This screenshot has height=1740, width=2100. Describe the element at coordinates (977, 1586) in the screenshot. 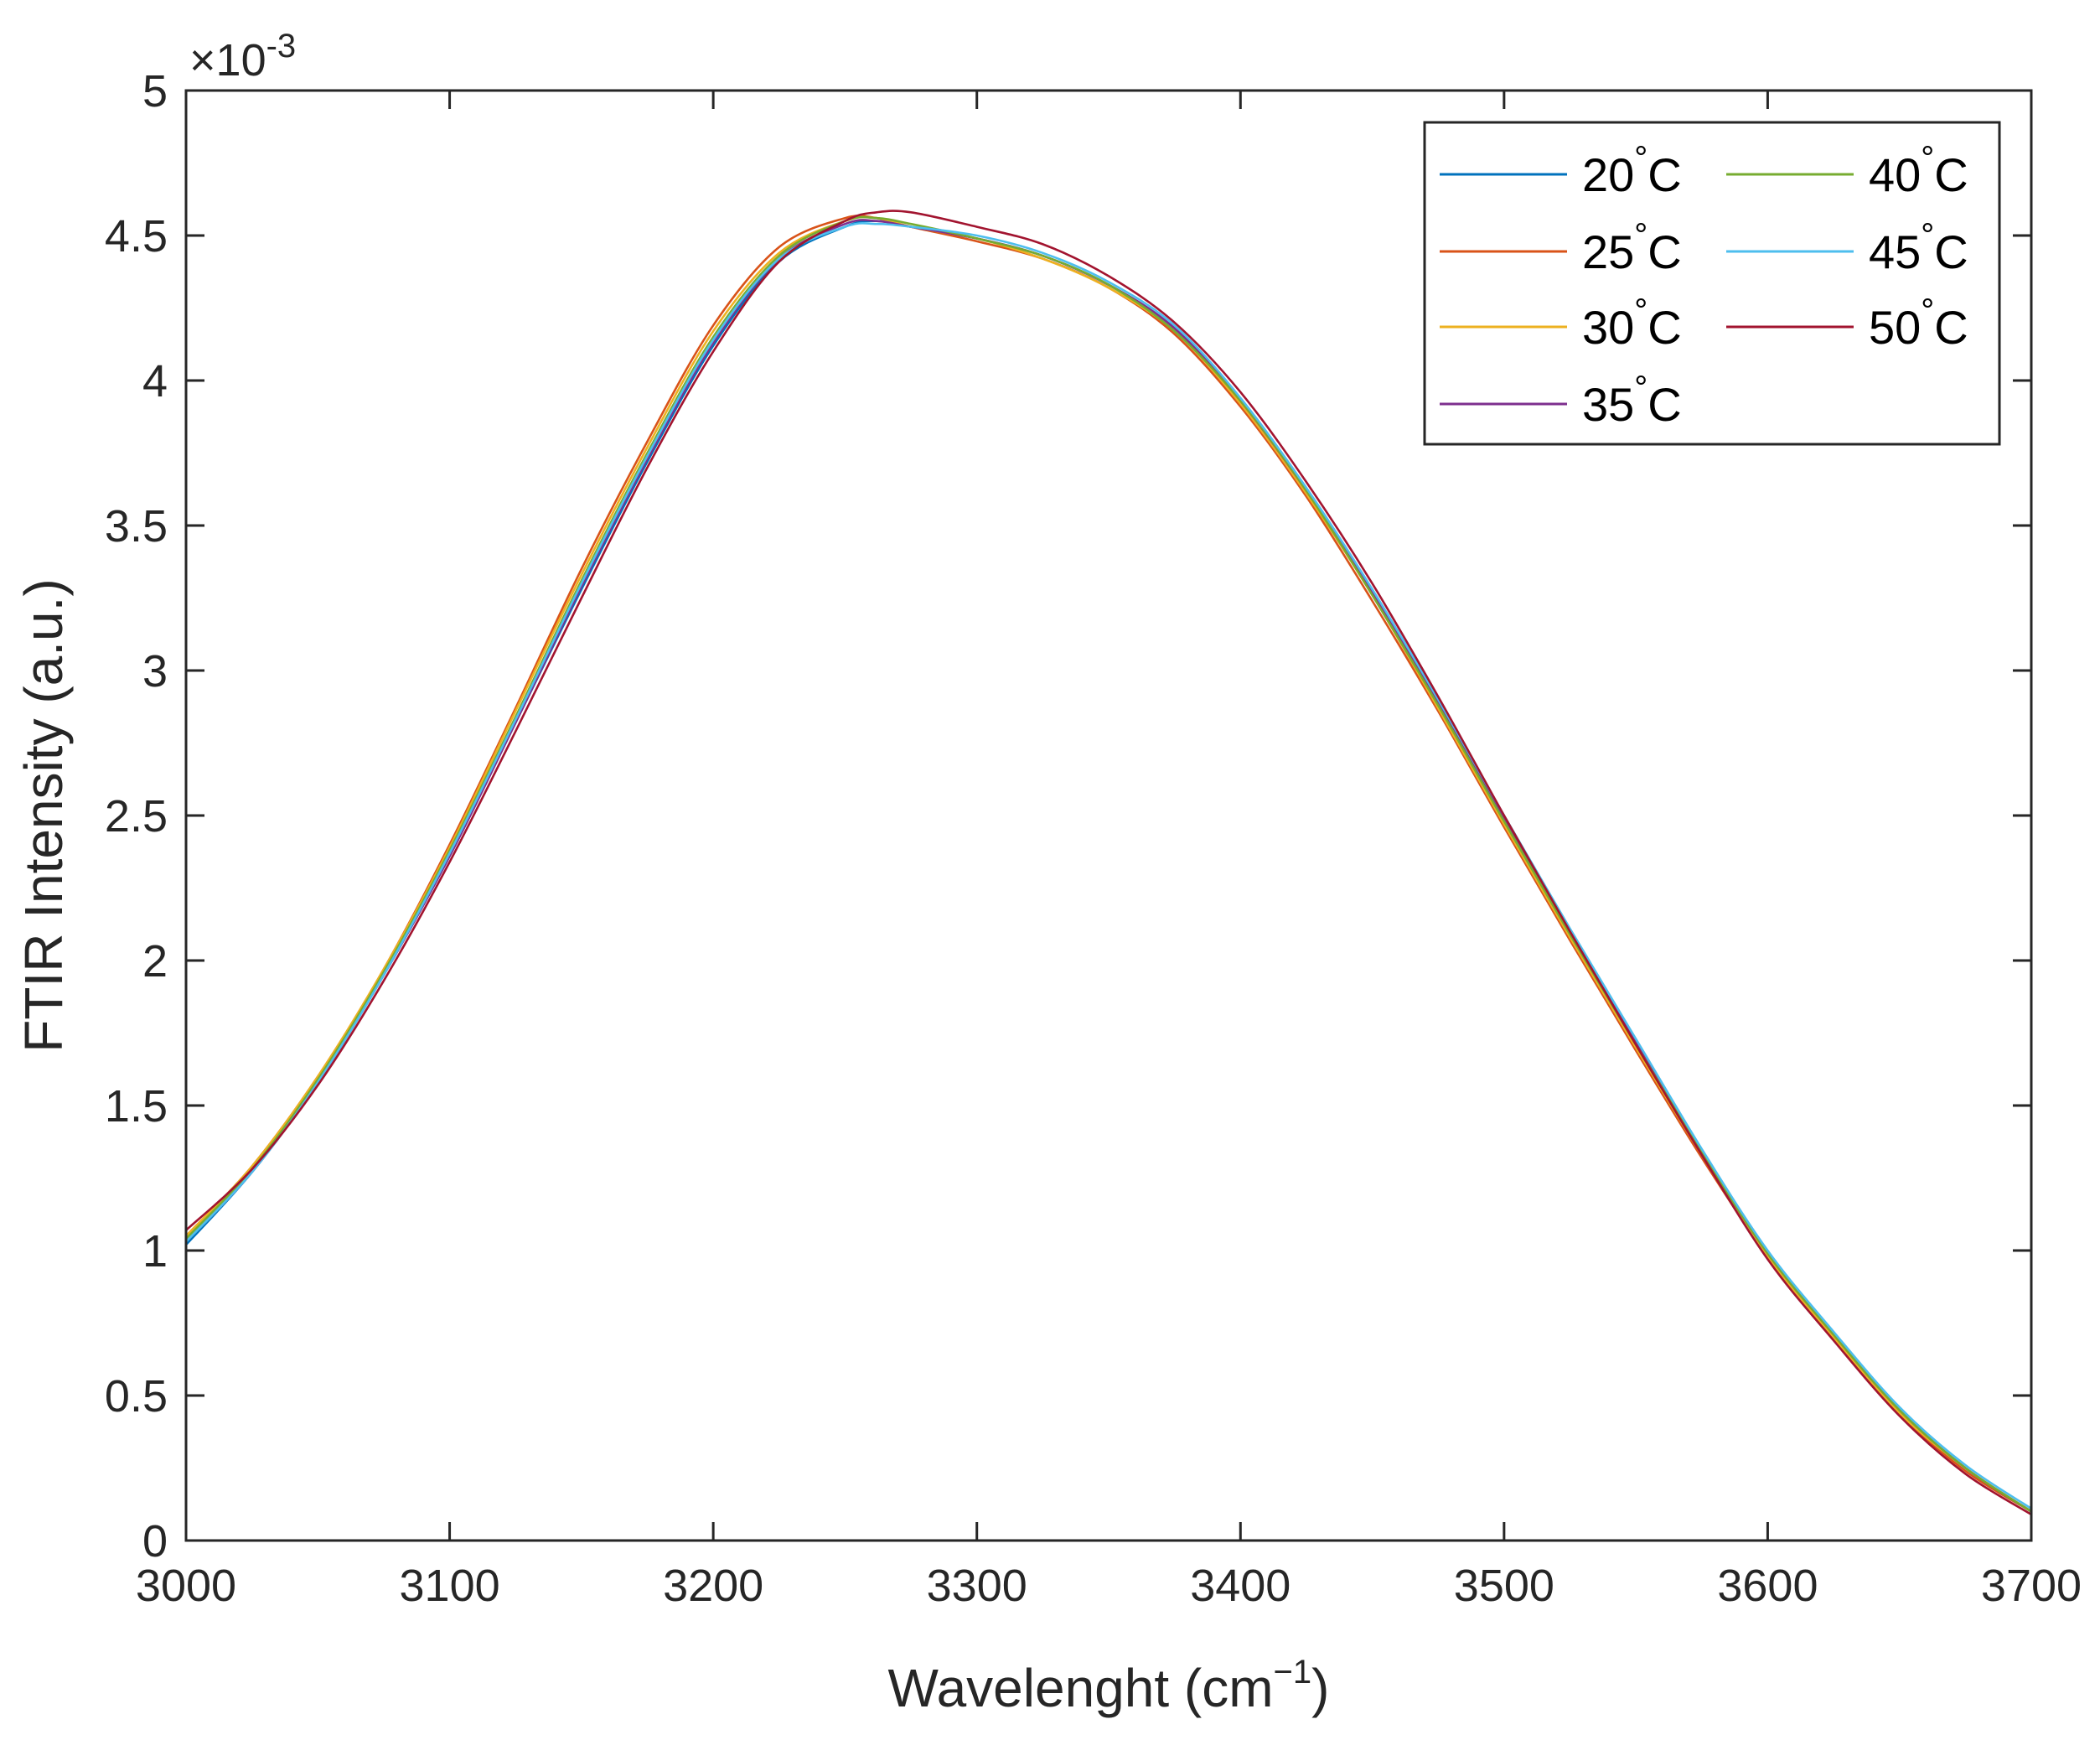

I see `x-tick-label: 3300` at that location.